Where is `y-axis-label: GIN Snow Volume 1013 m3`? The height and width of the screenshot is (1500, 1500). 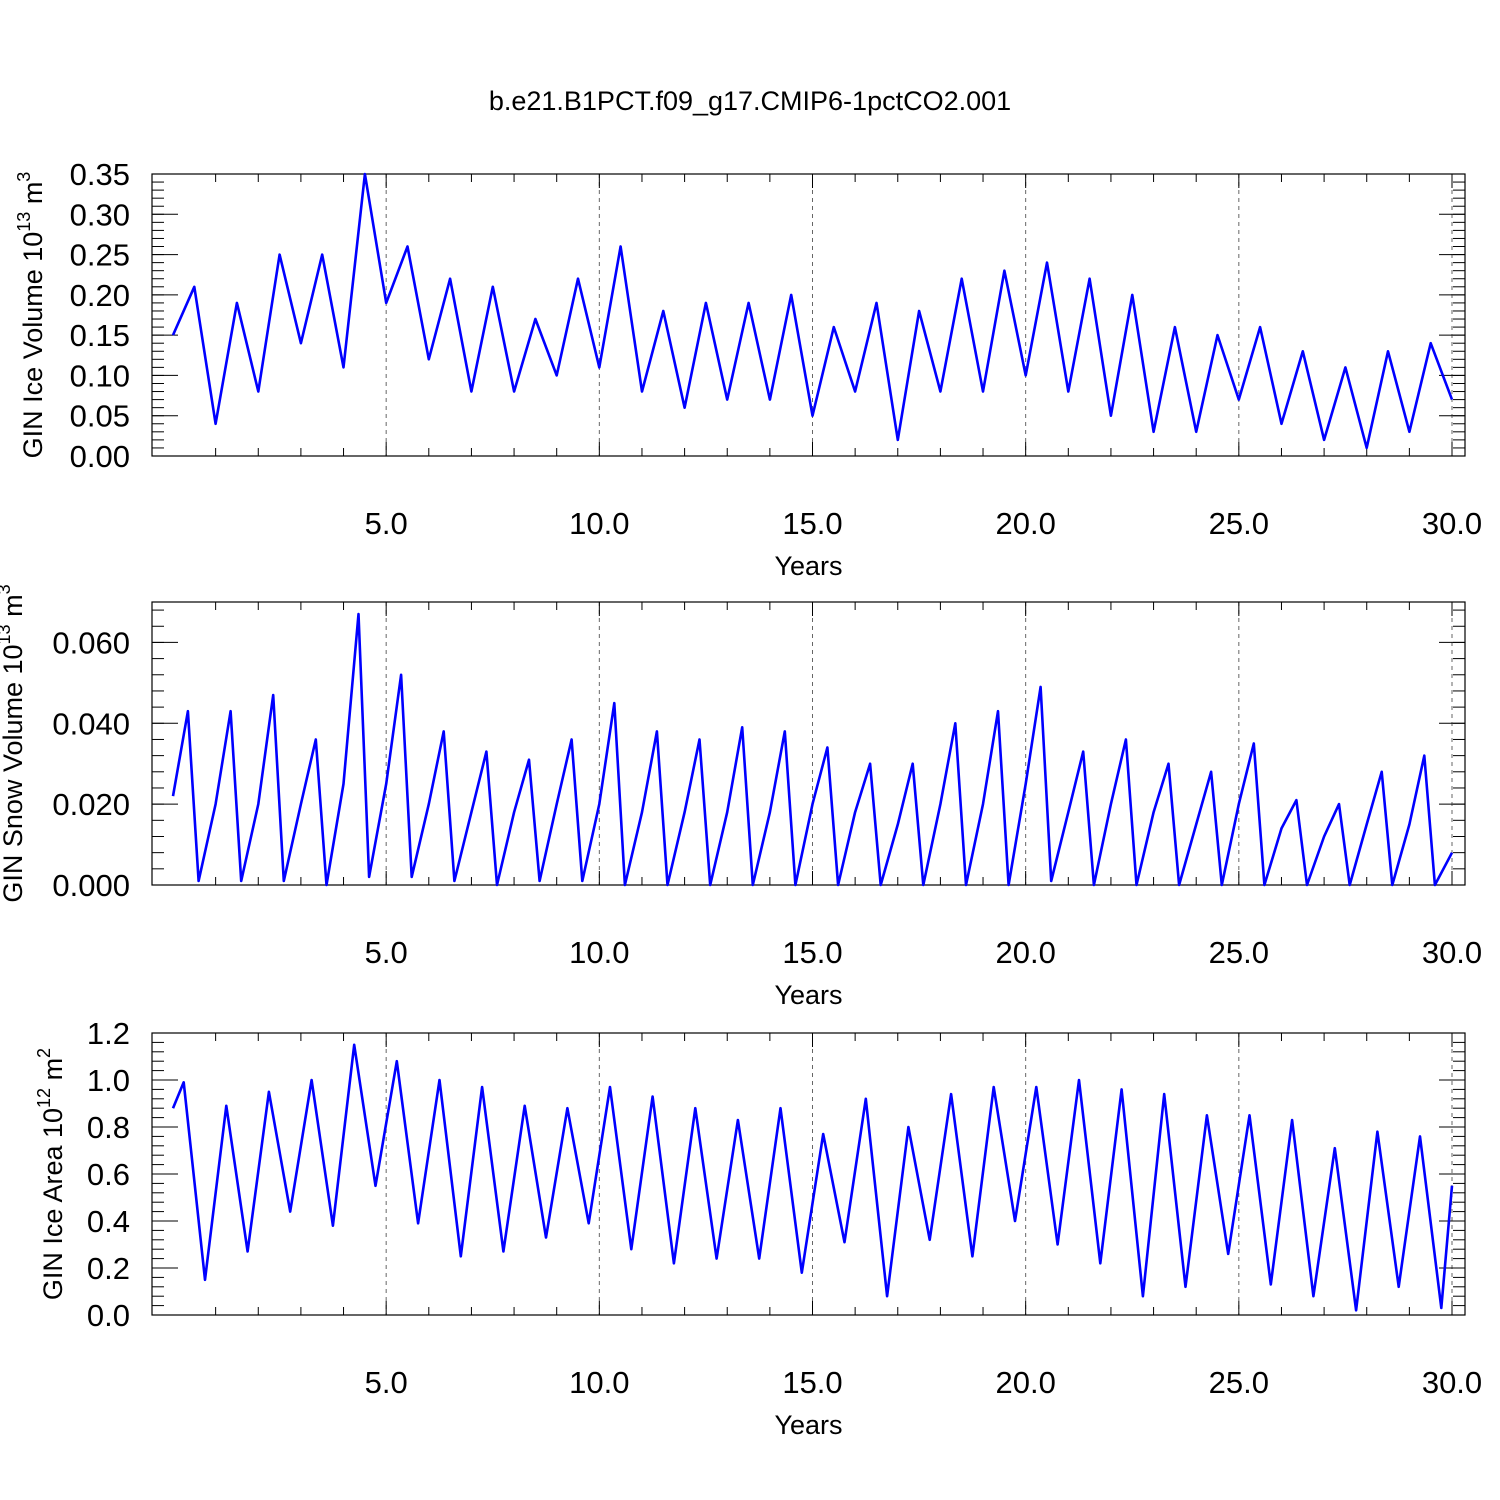
y-axis-label: GIN Snow Volume 1013 m3 is located at coordinates (14, 743).